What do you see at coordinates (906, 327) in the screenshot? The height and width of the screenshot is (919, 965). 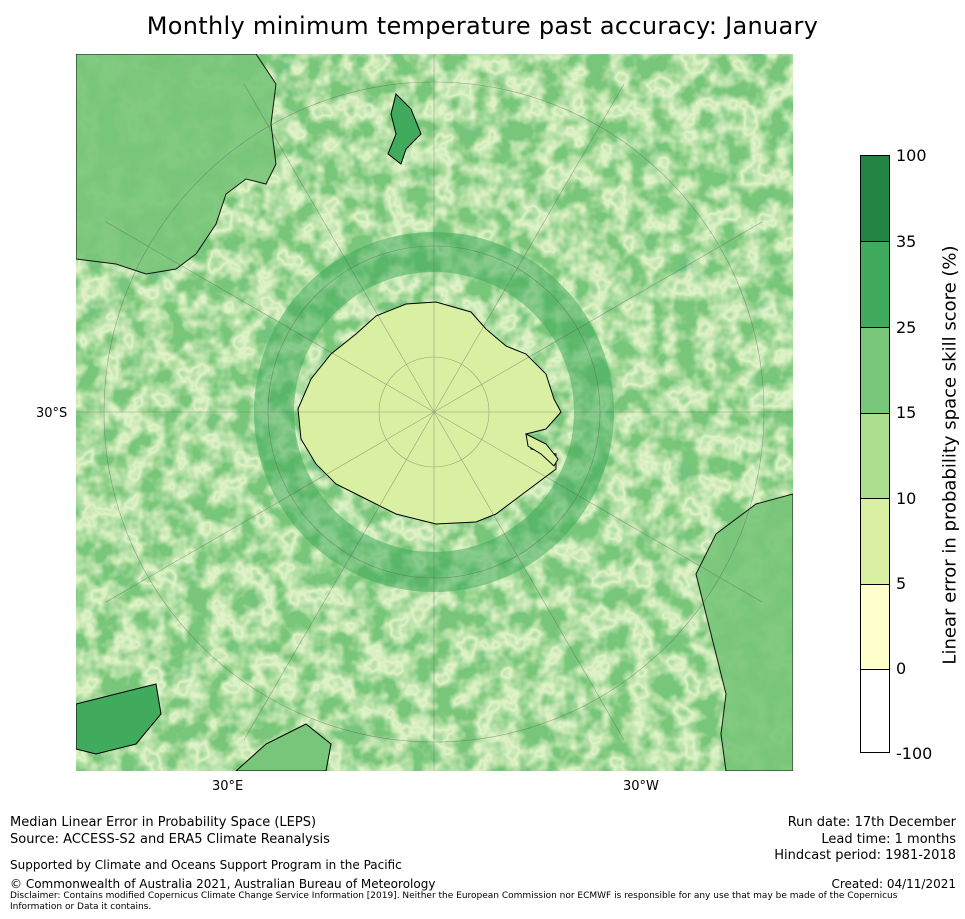 I see `colorbar-tick-25: 25` at bounding box center [906, 327].